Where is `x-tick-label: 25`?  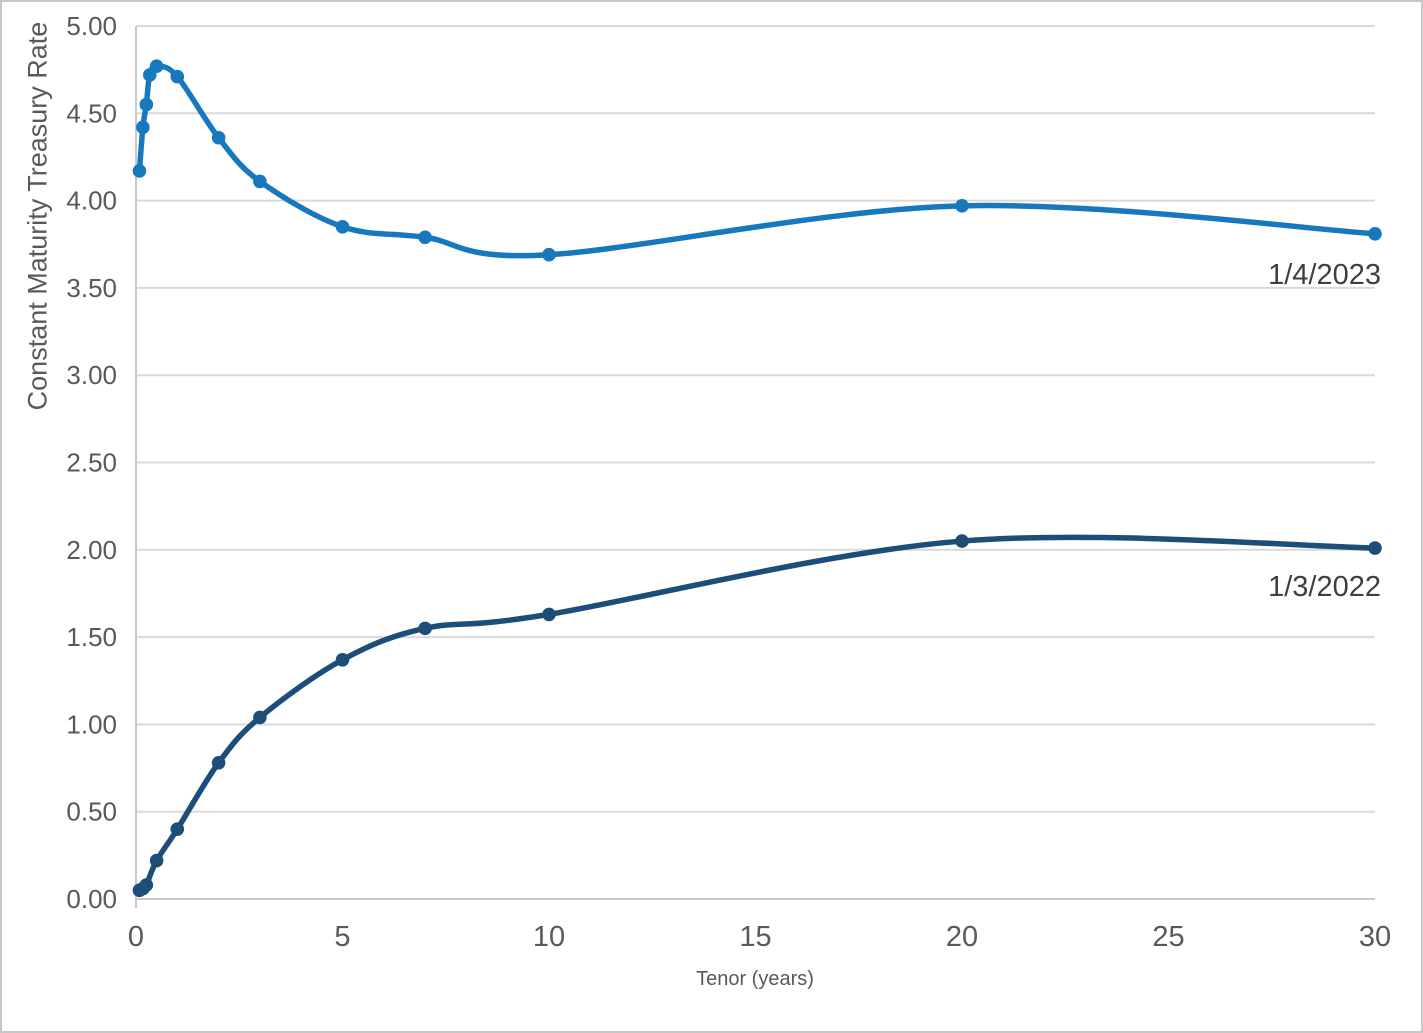
x-tick-label: 25 is located at coordinates (1168, 937).